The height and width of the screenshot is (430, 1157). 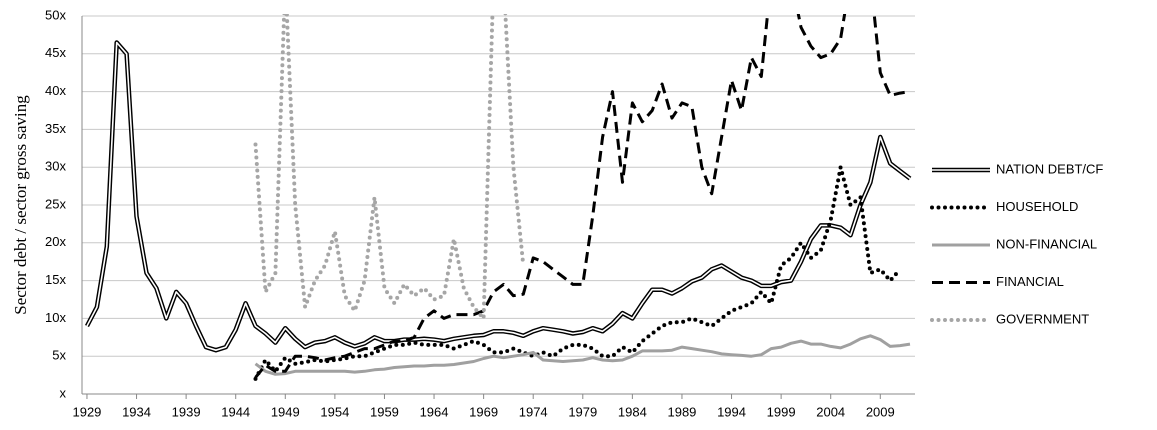 I want to click on y-tick-label: 35x, so click(x=55, y=128).